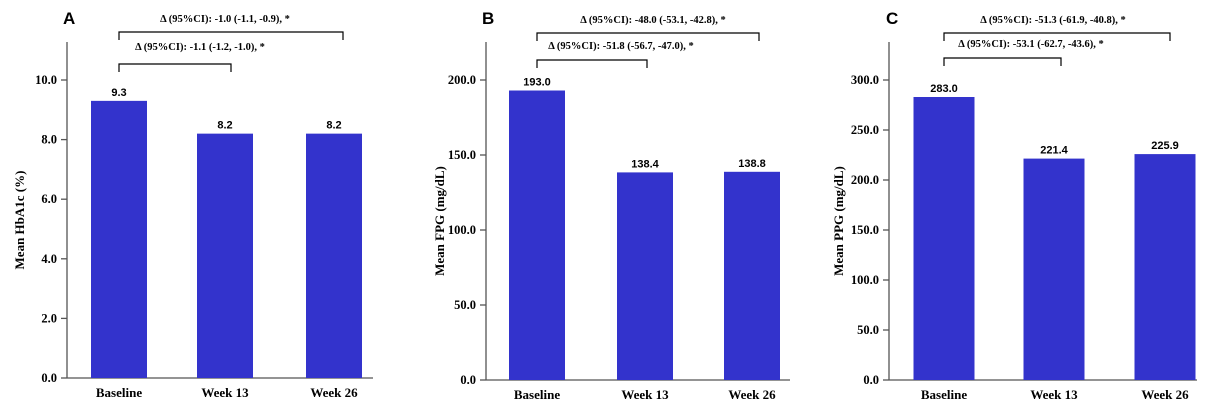 Image resolution: width=1208 pixels, height=404 pixels. I want to click on panel-a-letter: A, so click(69, 18).